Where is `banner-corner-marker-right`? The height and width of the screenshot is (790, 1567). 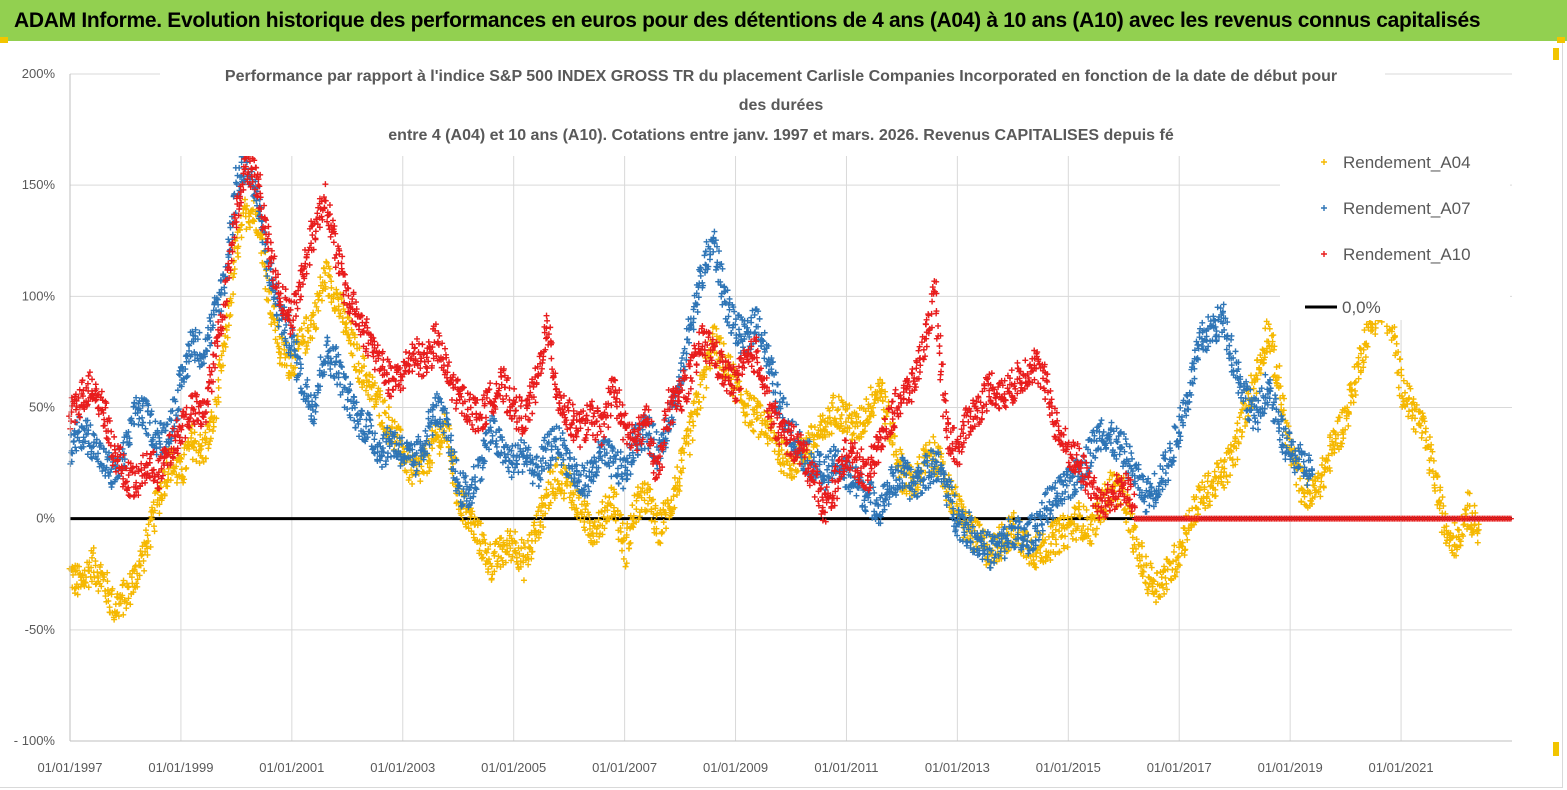 banner-corner-marker-right is located at coordinates (1561, 40).